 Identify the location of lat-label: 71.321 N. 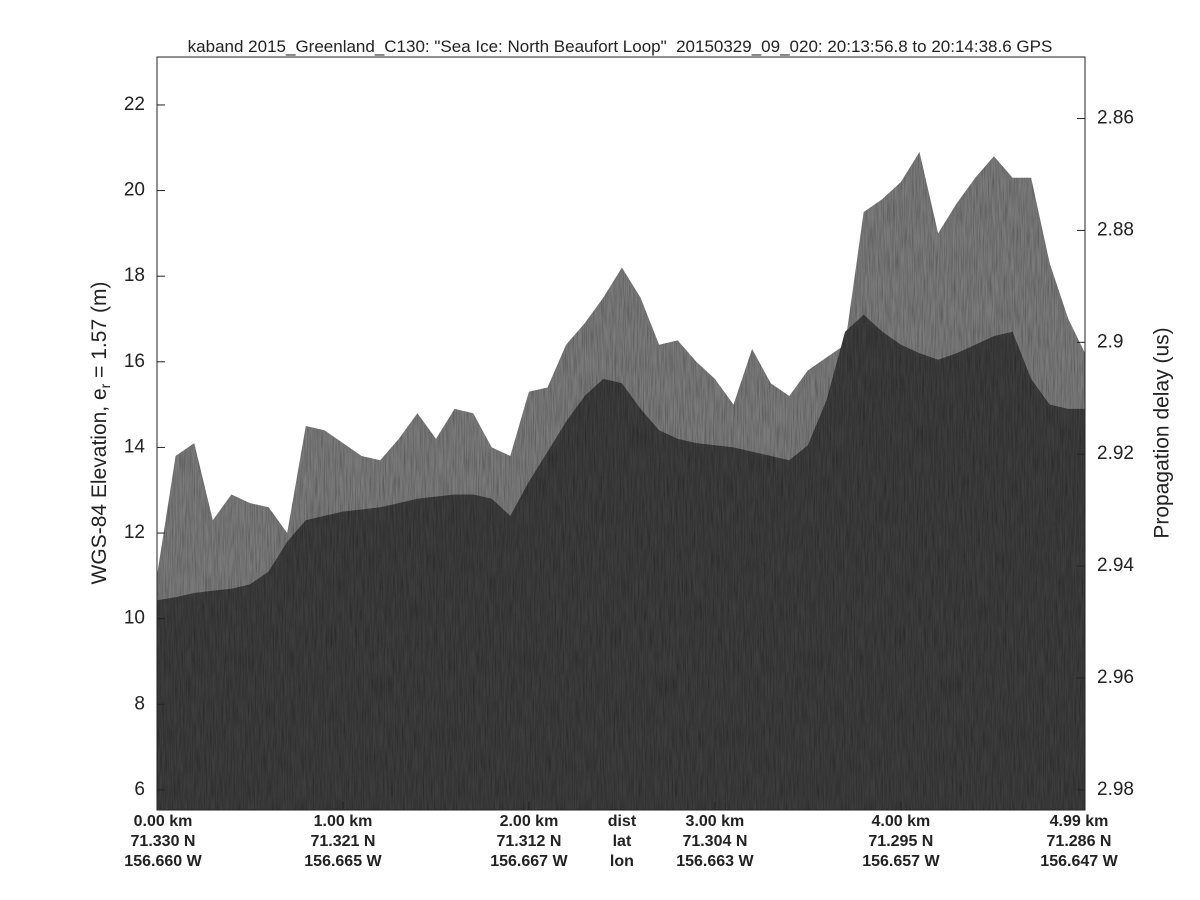
(343, 841).